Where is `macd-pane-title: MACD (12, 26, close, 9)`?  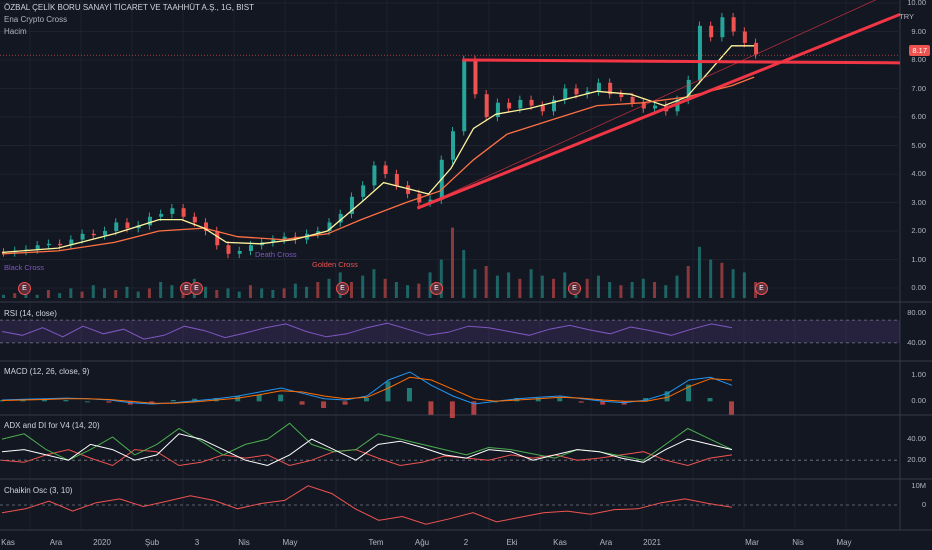
macd-pane-title: MACD (12, 26, close, 9) is located at coordinates (47, 371).